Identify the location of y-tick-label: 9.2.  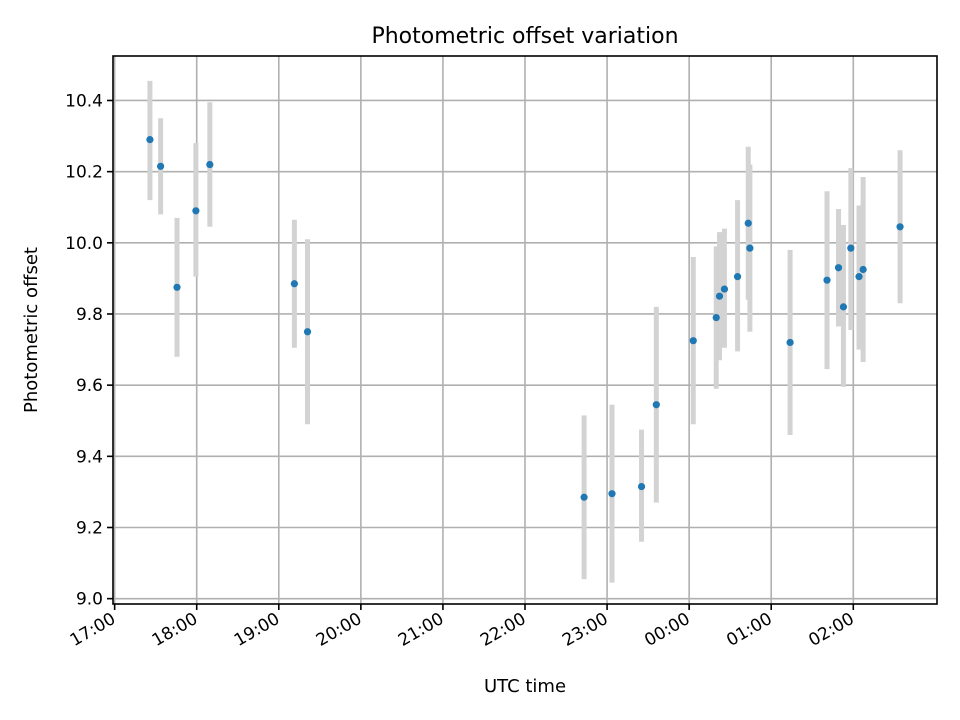
(89, 528).